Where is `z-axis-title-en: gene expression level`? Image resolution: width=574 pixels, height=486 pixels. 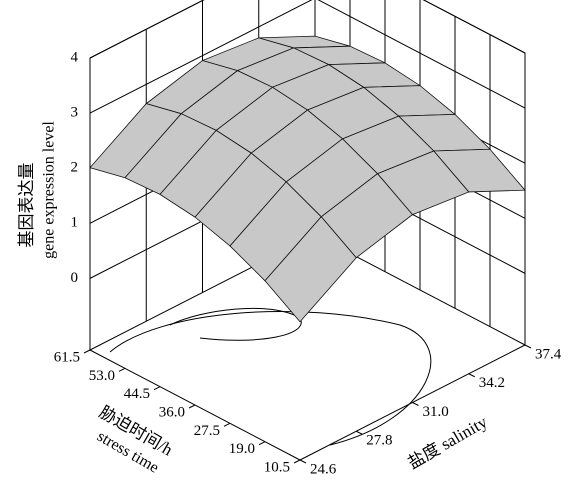
z-axis-title-en: gene expression level is located at coordinates (49, 190).